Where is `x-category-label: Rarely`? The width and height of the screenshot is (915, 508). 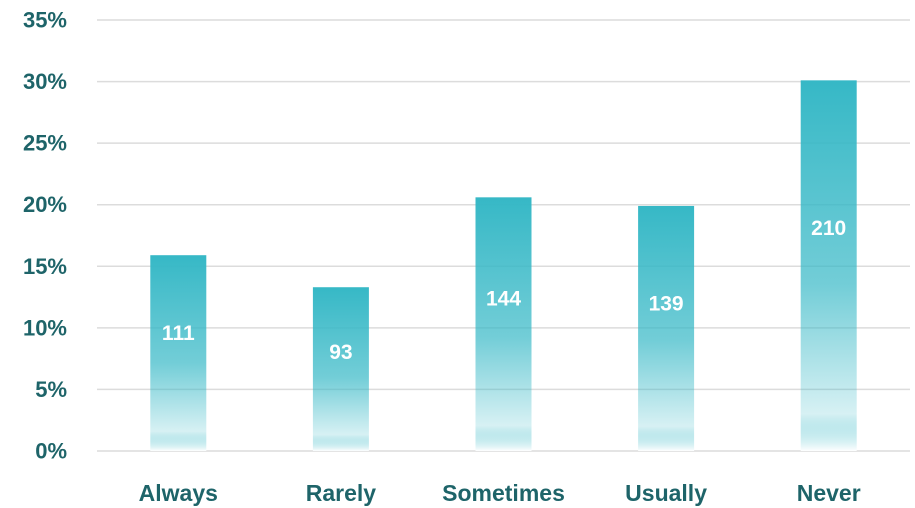
x-category-label: Rarely is located at coordinates (341, 493).